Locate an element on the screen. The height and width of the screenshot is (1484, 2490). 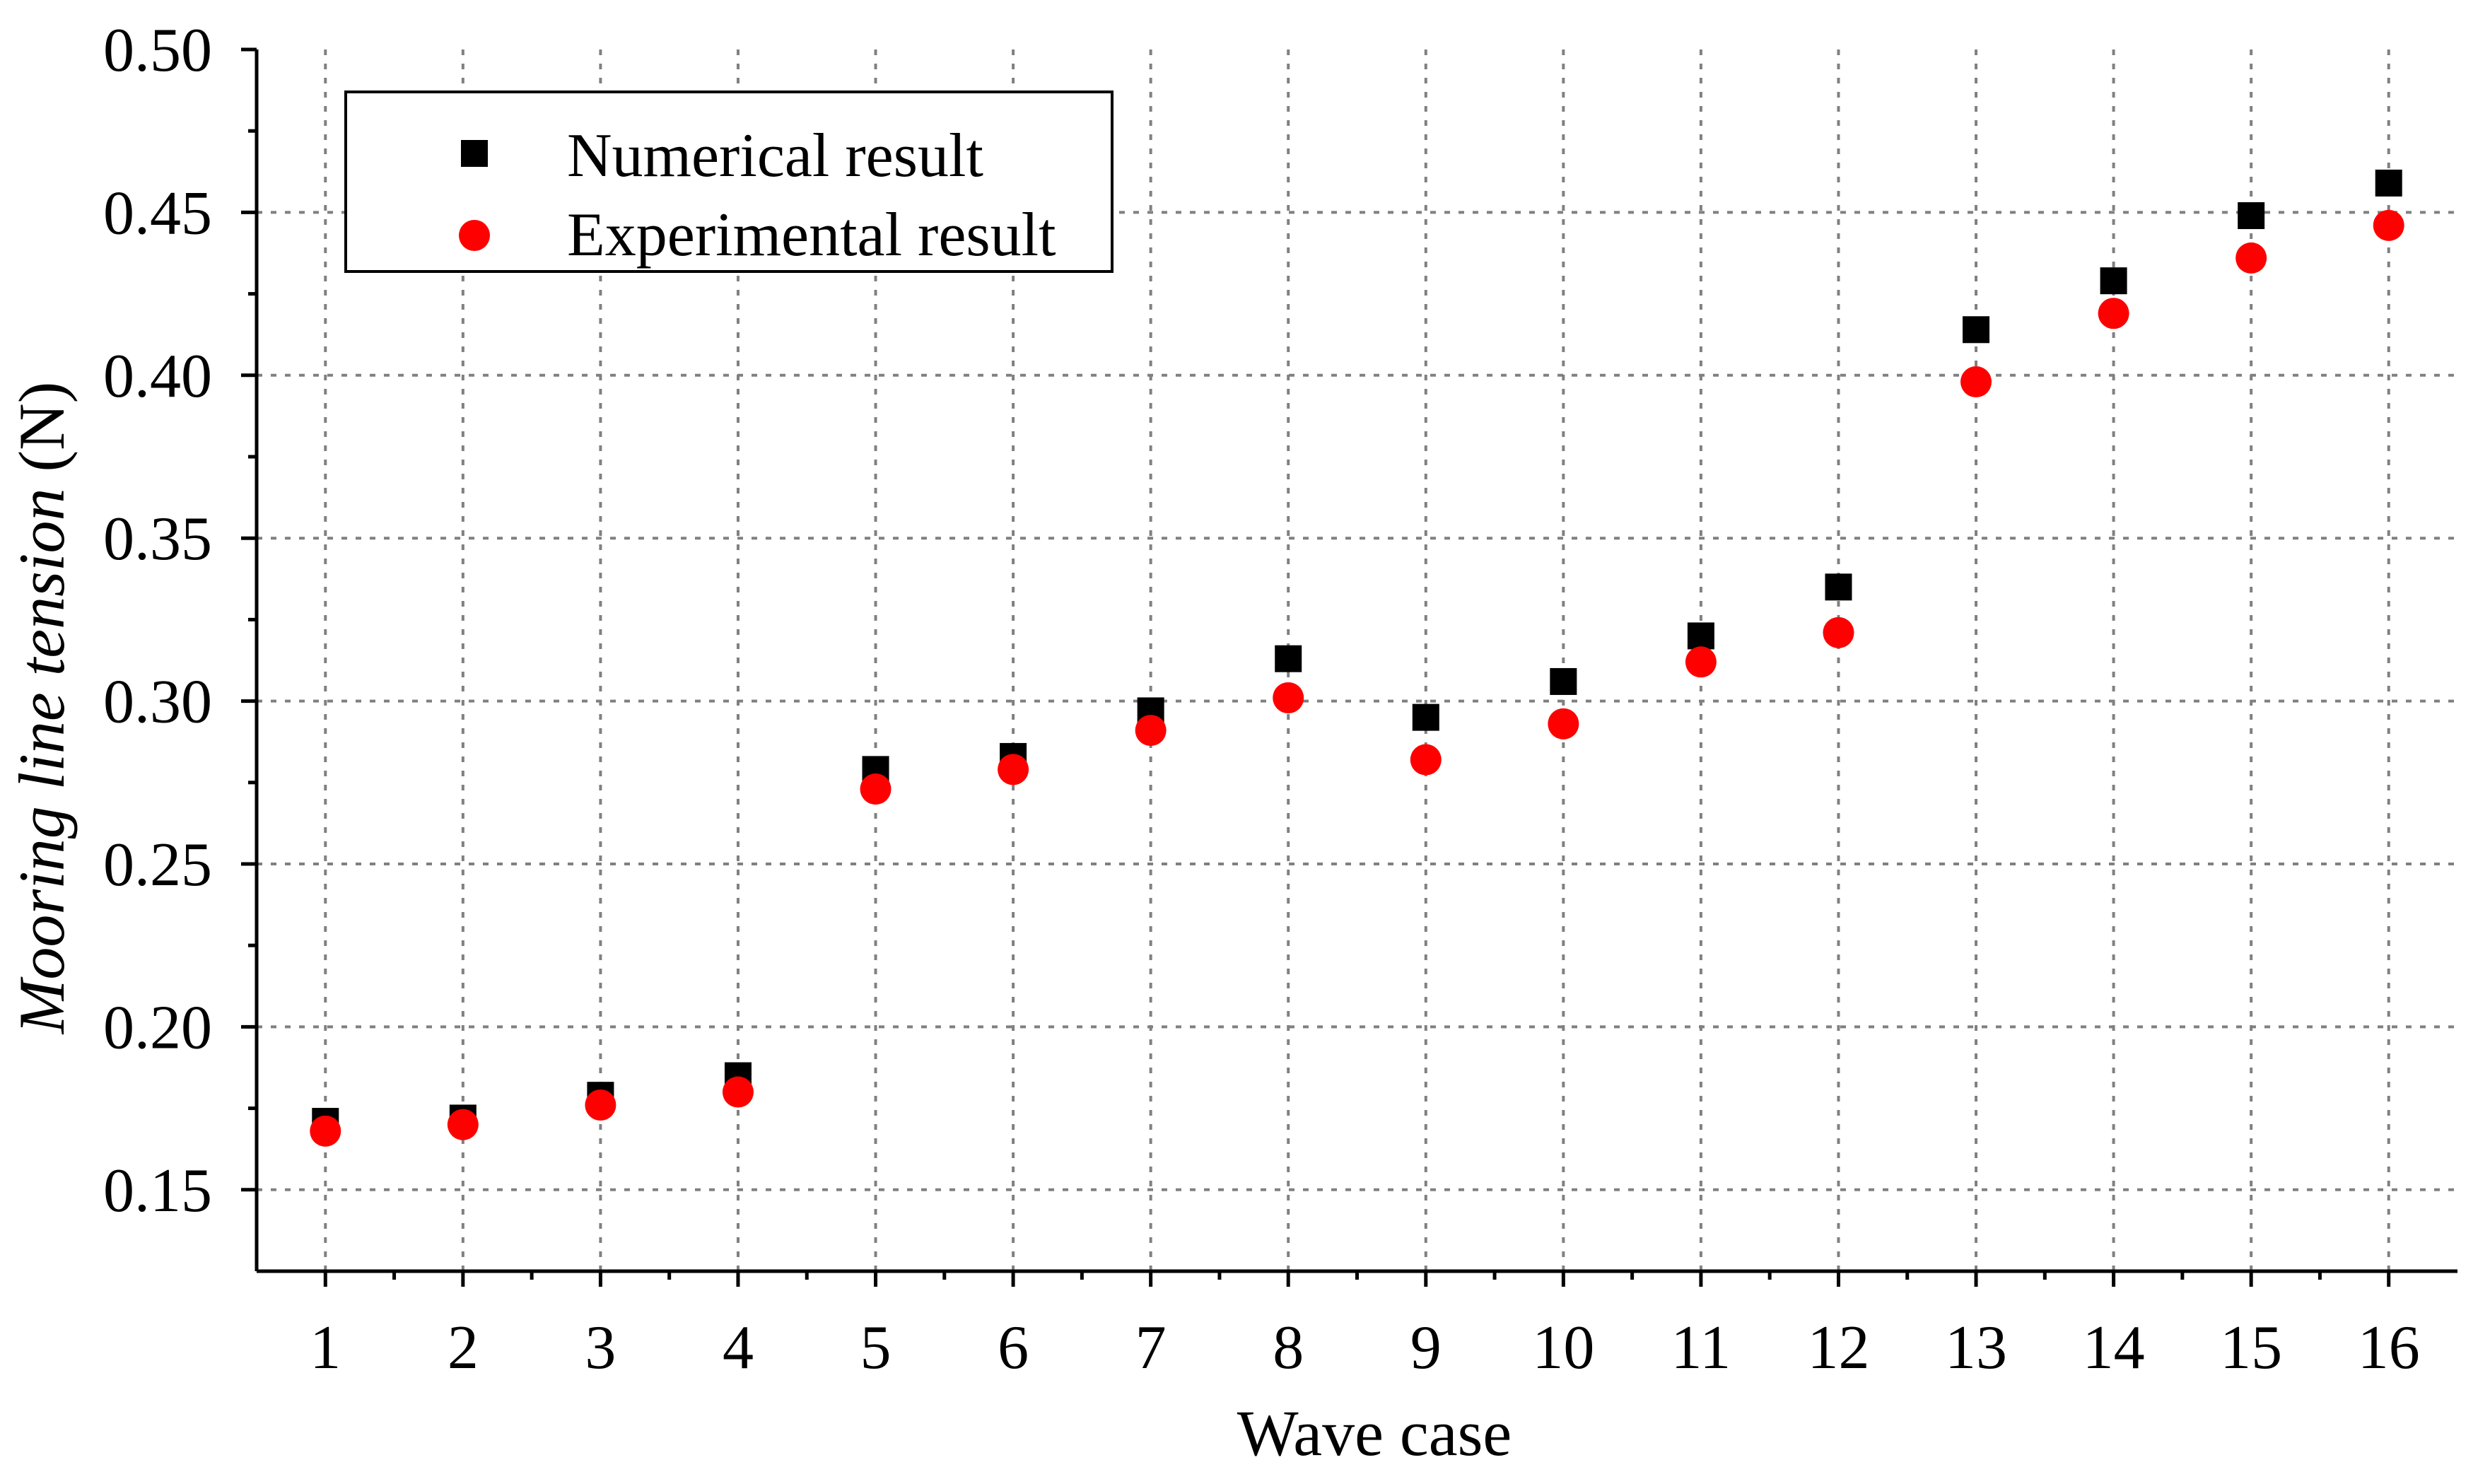
x-tick-label: 14 is located at coordinates (2114, 1348).